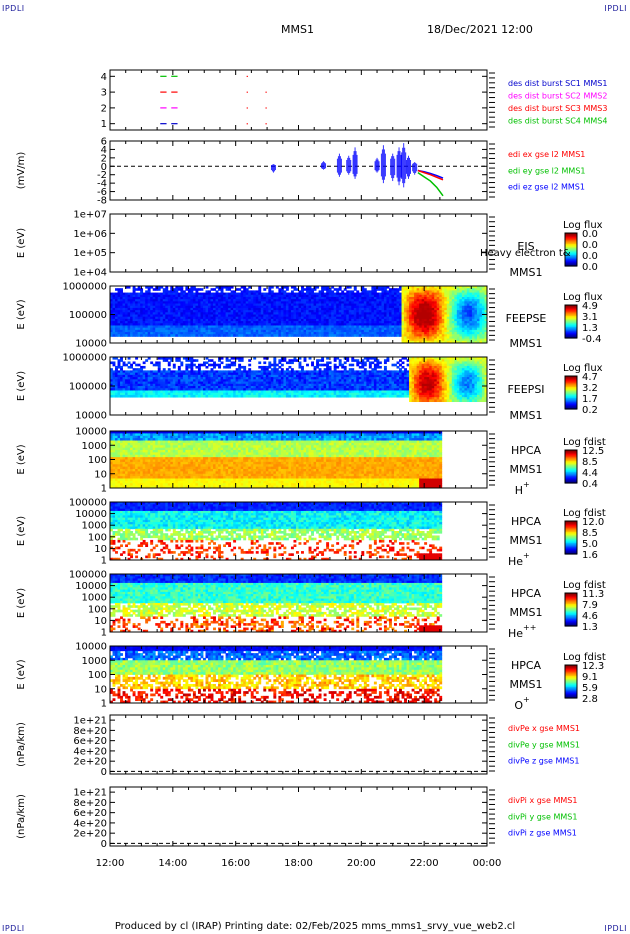 This screenshot has width=630, height=934. I want to click on feepse-colorbar-tick: -0.4, so click(592, 339).